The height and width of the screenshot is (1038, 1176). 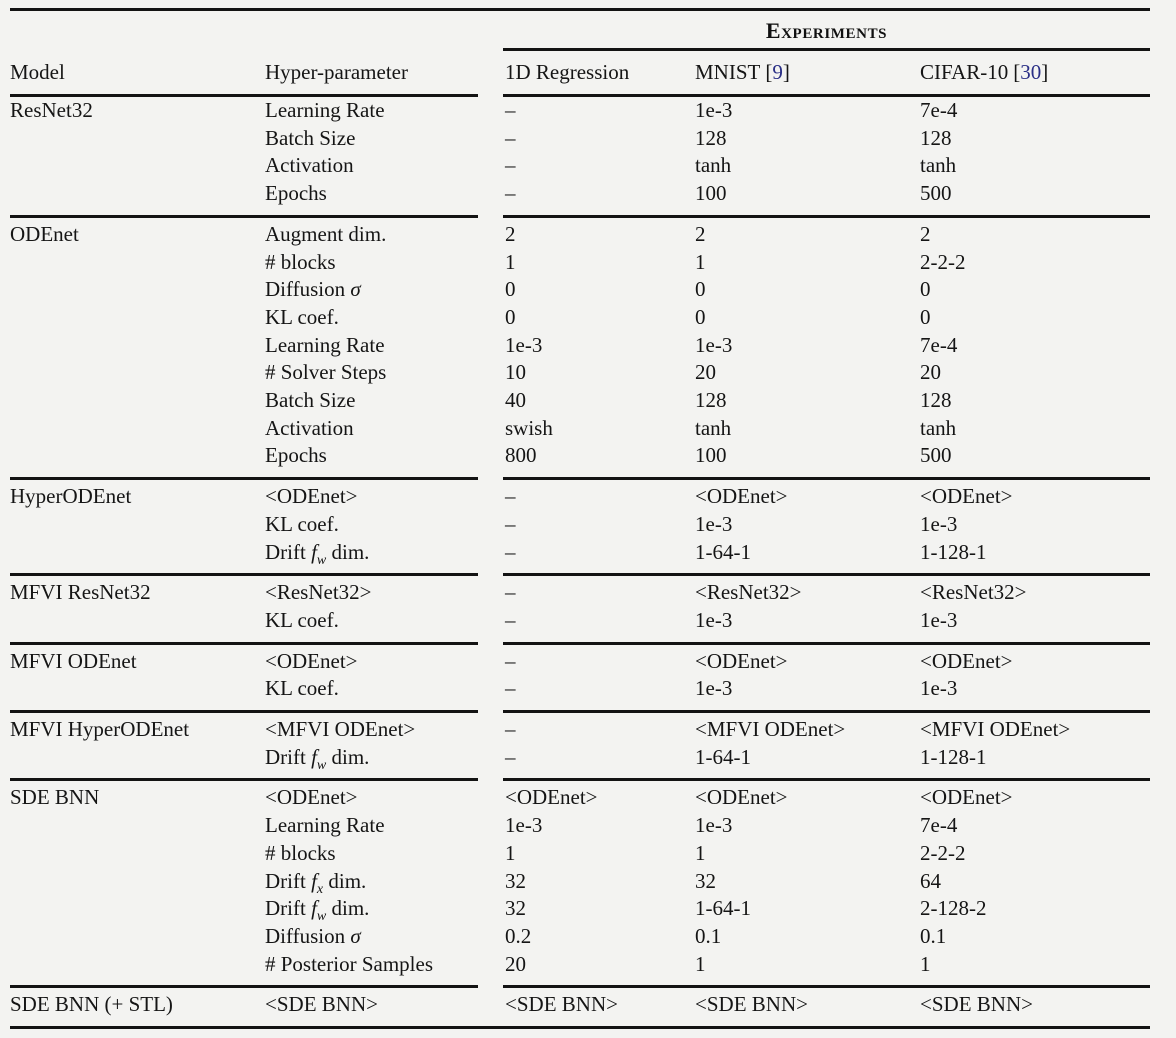 I want to click on value-cell: 100, so click(x=711, y=193).